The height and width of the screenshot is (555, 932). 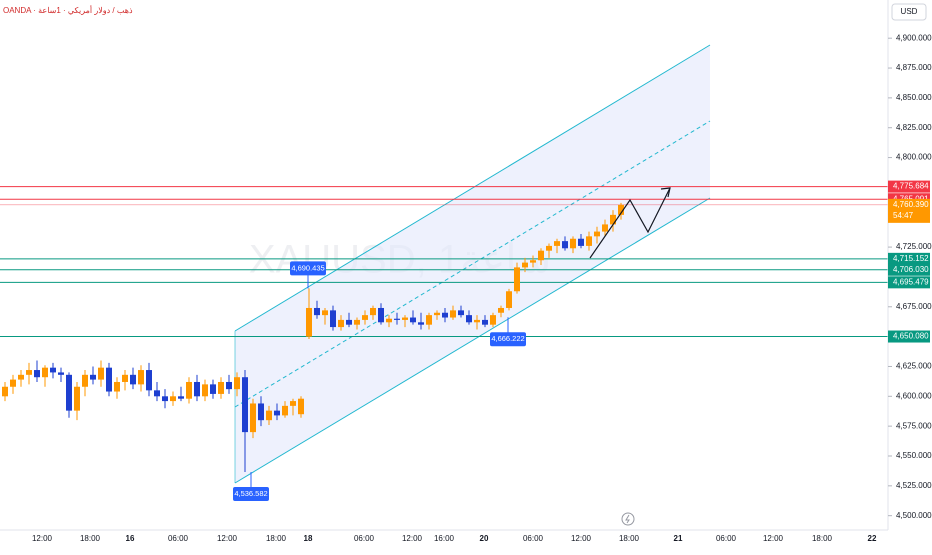 What do you see at coordinates (914, 455) in the screenshot?
I see `y-tick-label: 4,550.000` at bounding box center [914, 455].